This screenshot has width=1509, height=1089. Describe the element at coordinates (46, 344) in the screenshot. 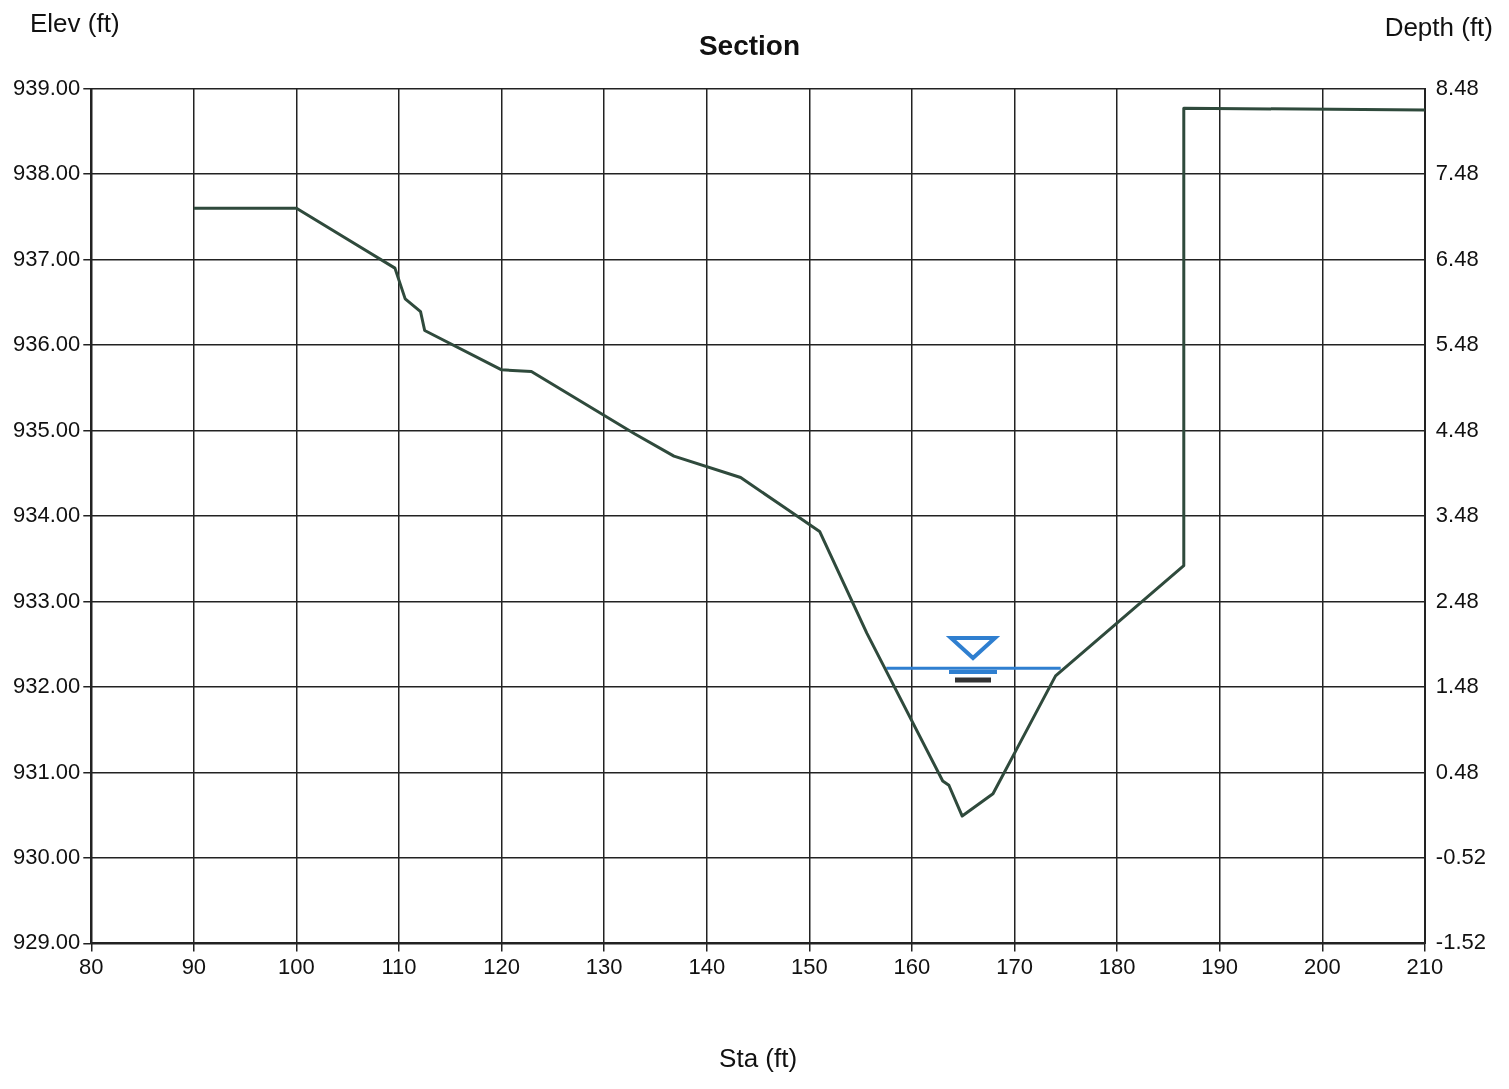

I see `y-tick-label: 936.00` at that location.